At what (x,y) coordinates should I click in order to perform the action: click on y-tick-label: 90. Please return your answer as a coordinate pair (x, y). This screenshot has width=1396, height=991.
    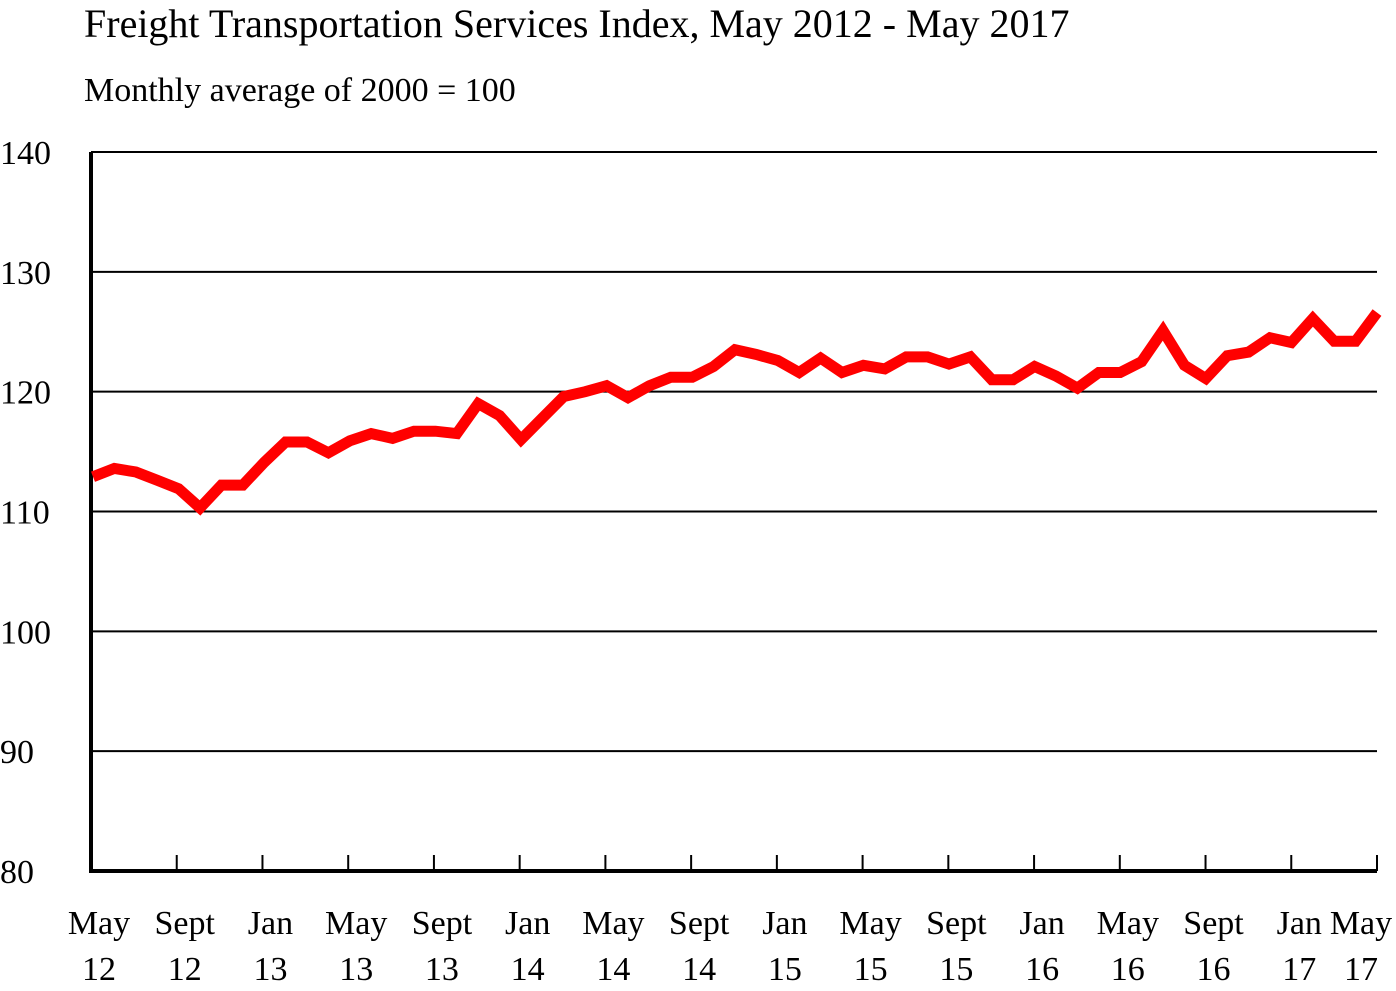
    Looking at the image, I should click on (17, 752).